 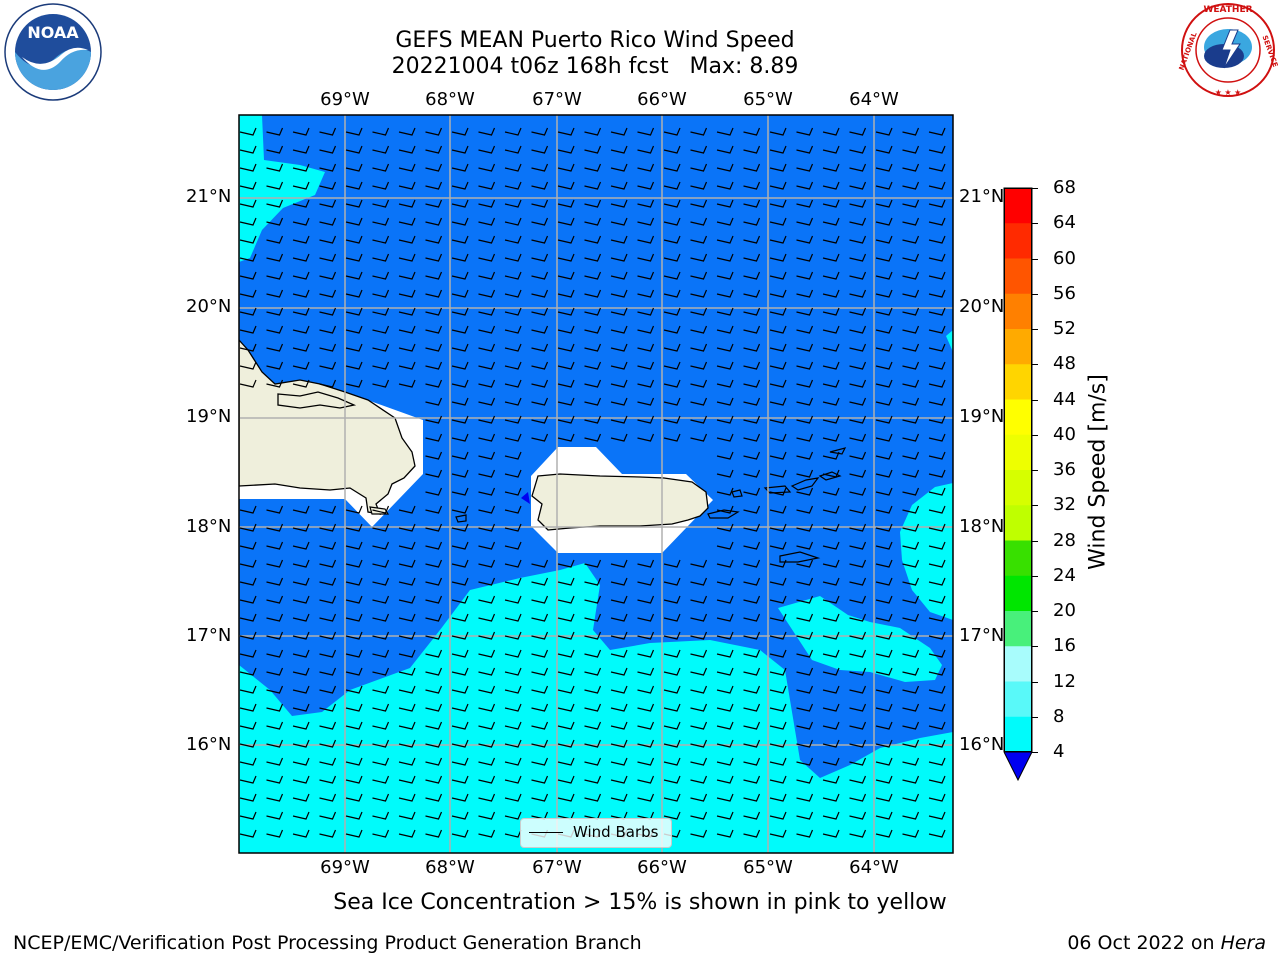 I want to click on colorbar-tick-label: 64, so click(x=1064, y=223).